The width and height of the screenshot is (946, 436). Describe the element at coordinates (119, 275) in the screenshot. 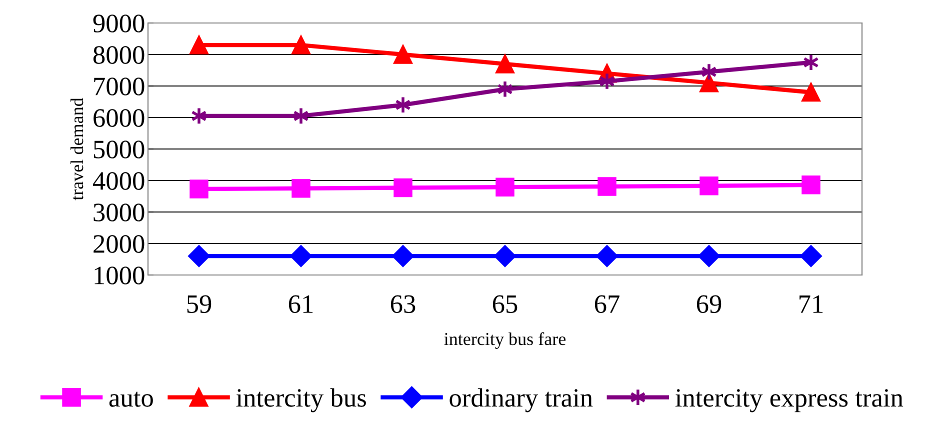

I see `y-tick-label: 1000` at that location.